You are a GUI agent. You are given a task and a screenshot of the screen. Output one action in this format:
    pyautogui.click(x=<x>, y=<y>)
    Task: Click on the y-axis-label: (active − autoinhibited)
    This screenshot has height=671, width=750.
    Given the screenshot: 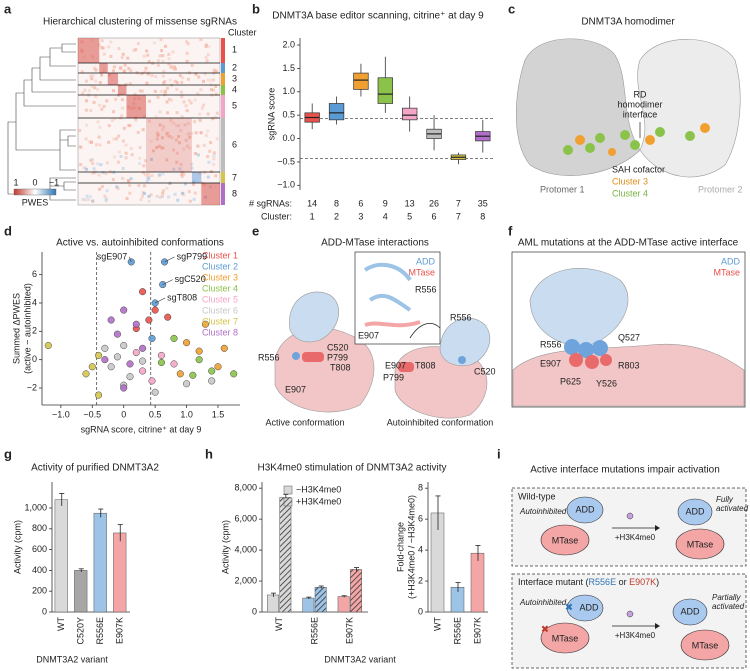 What is the action you would take?
    pyautogui.click(x=27, y=328)
    